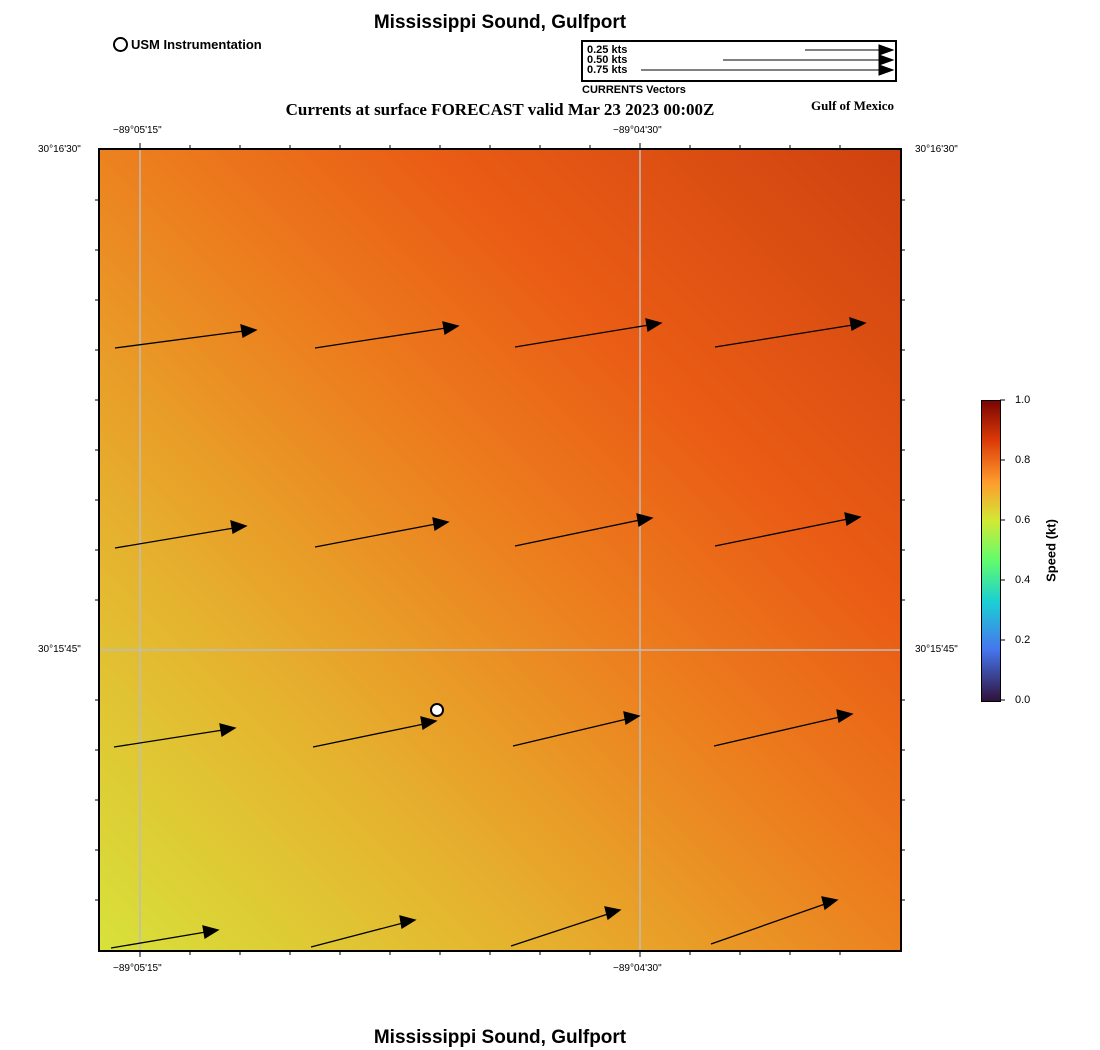  Describe the element at coordinates (137, 130) in the screenshot. I see `lon-label-top-1: −89°05'15"` at that location.